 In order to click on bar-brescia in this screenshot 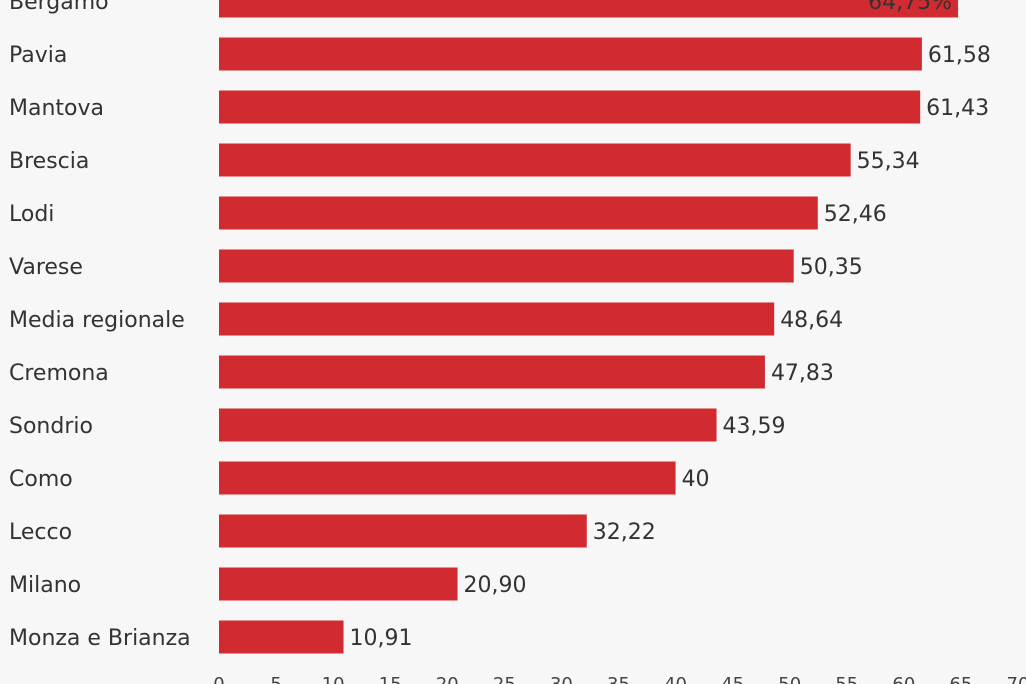, I will do `click(535, 160)`.